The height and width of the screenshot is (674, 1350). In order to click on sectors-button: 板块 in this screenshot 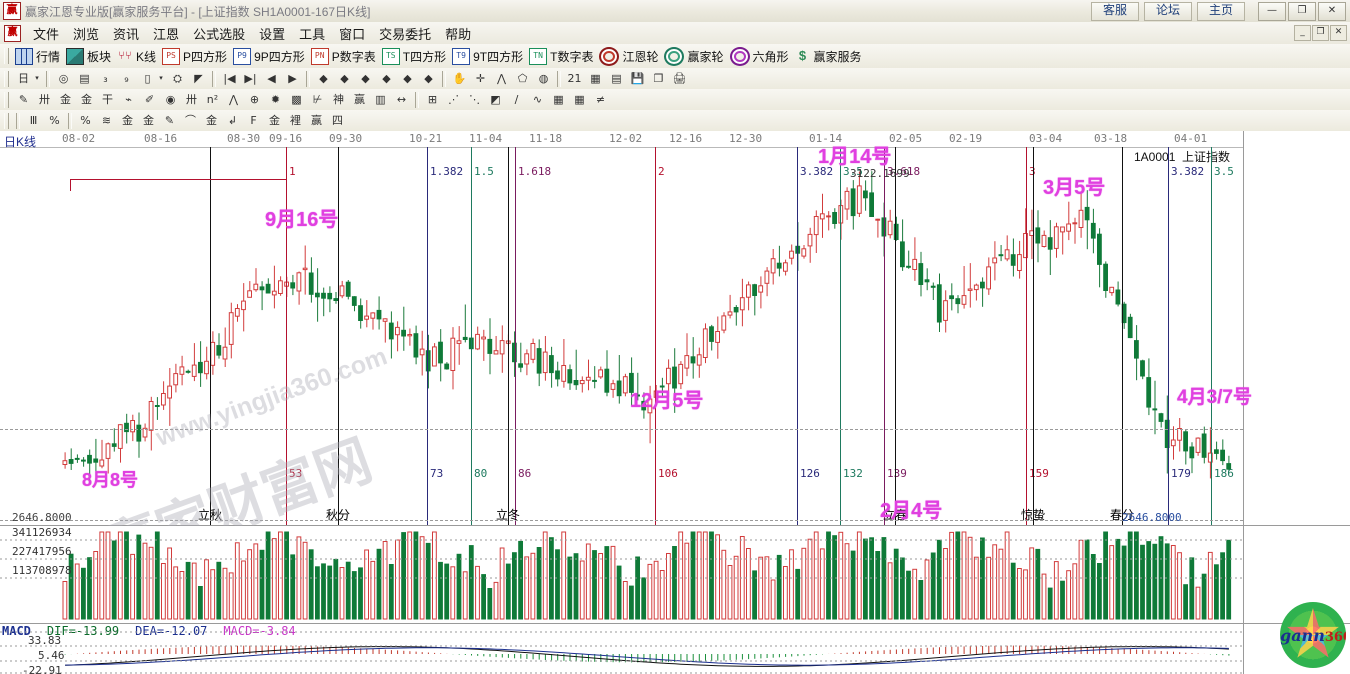, I will do `click(89, 56)`.